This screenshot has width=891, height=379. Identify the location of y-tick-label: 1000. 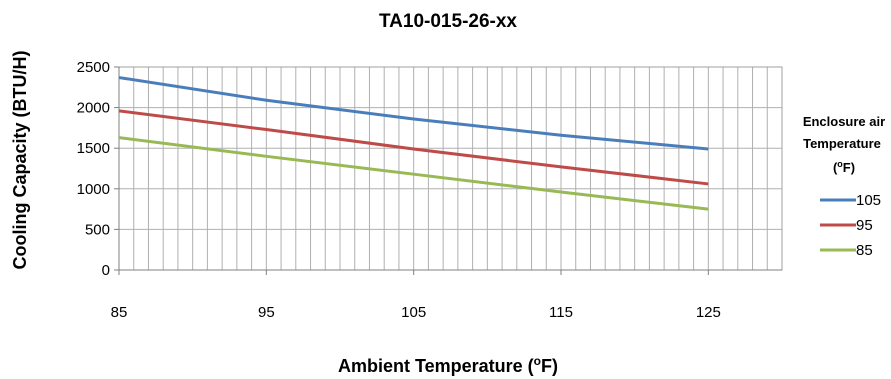
(93, 189).